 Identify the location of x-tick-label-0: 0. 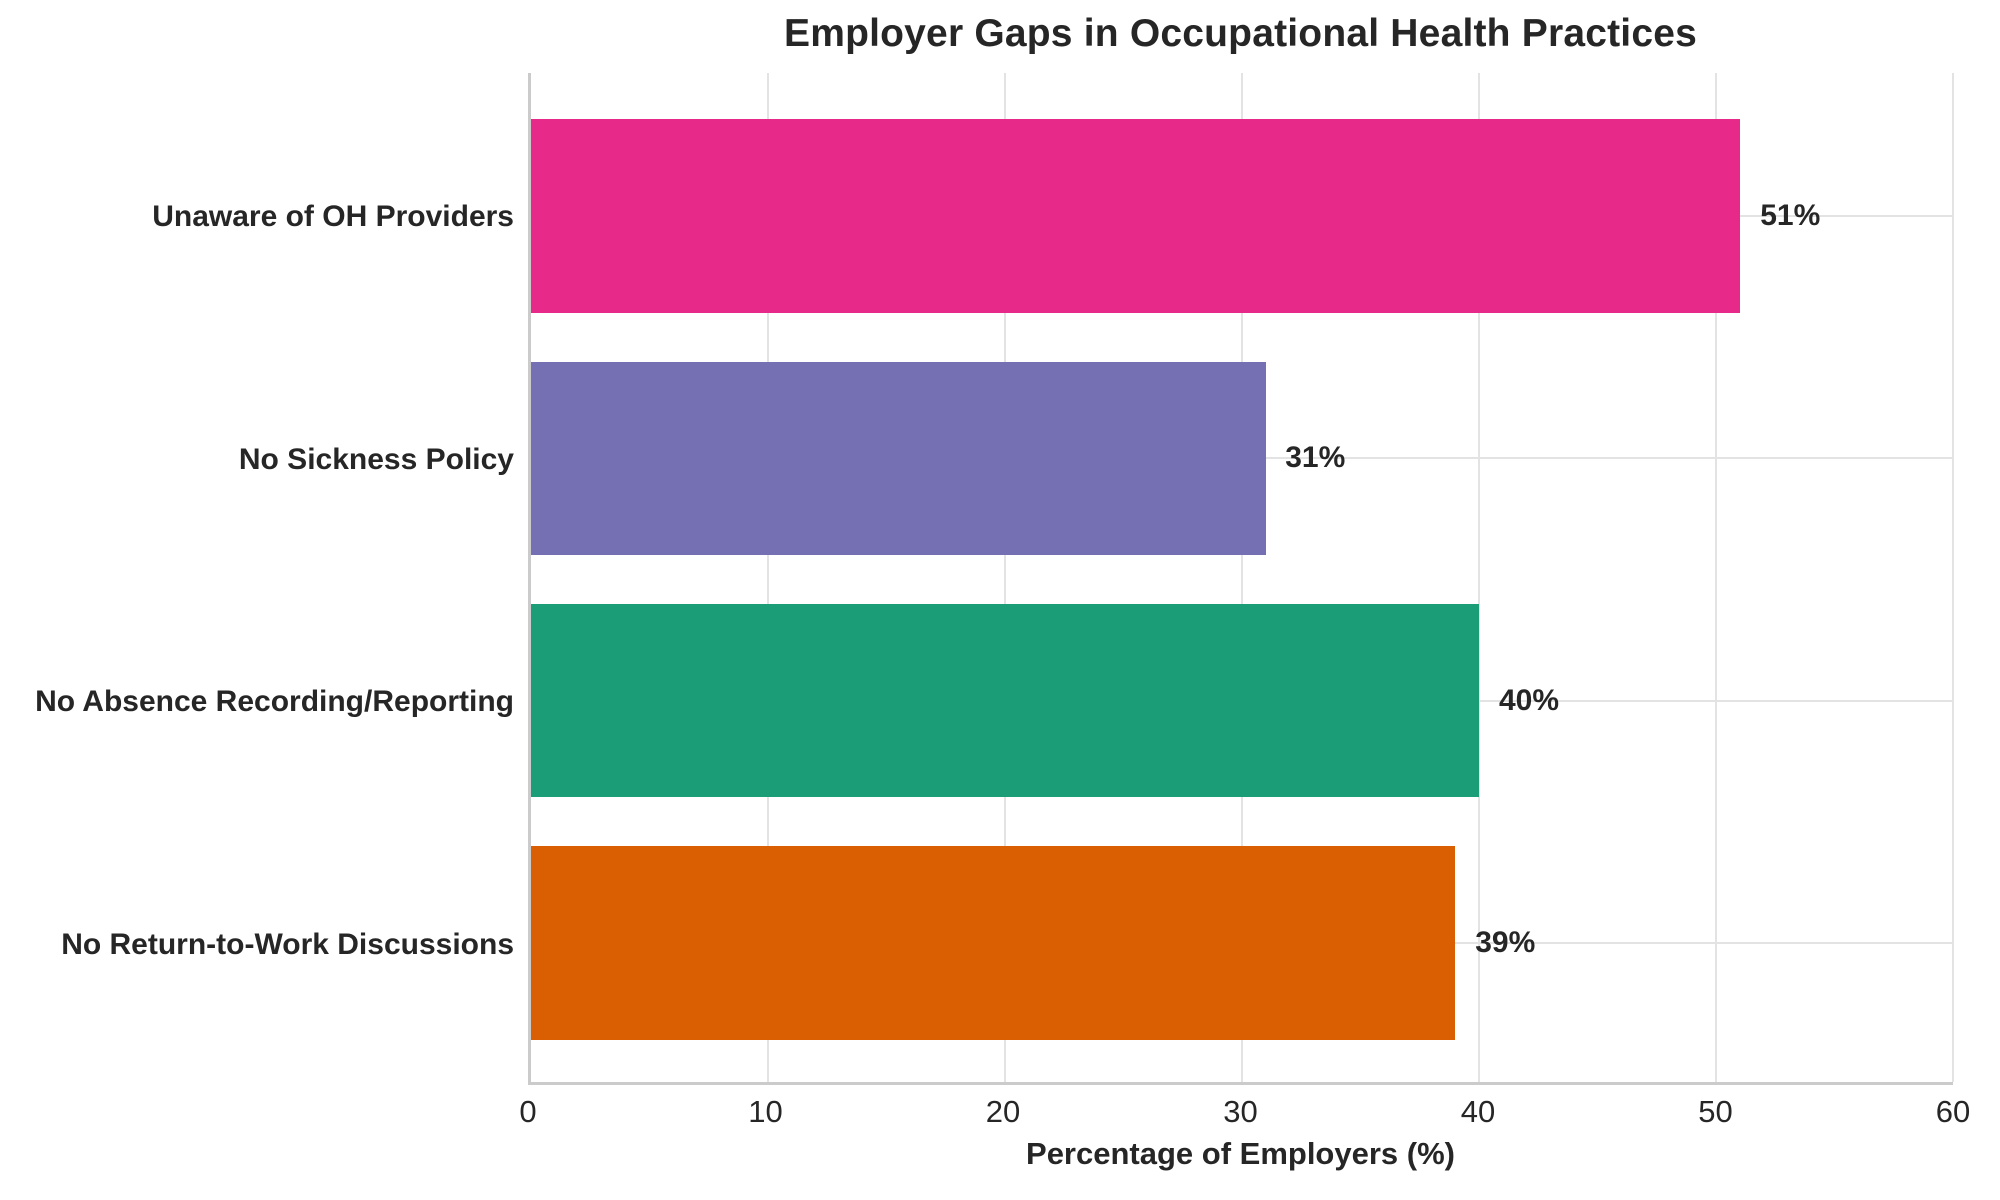
(528, 1111).